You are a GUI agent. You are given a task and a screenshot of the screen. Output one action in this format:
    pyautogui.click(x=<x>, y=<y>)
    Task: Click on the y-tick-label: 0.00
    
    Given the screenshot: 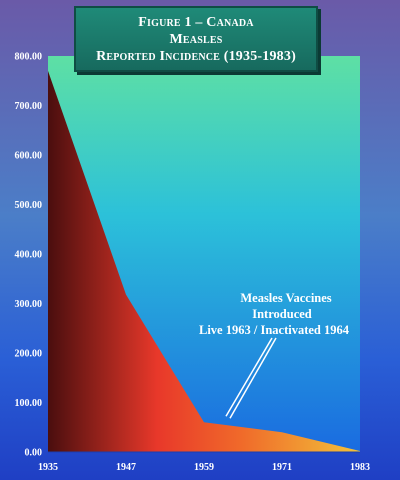 What is the action you would take?
    pyautogui.click(x=34, y=453)
    